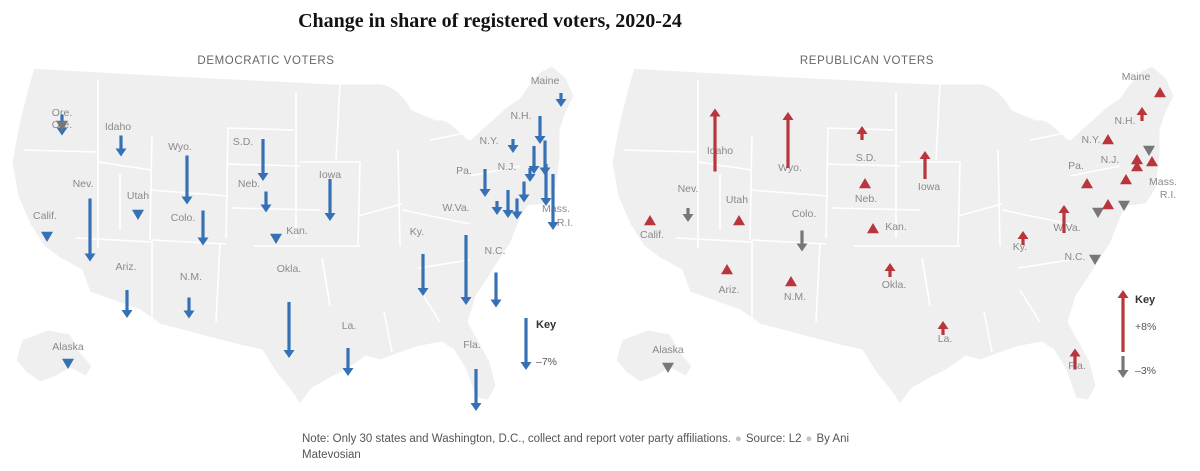 The image size is (1200, 471). I want to click on state-label-iowa: Iowa, so click(929, 187).